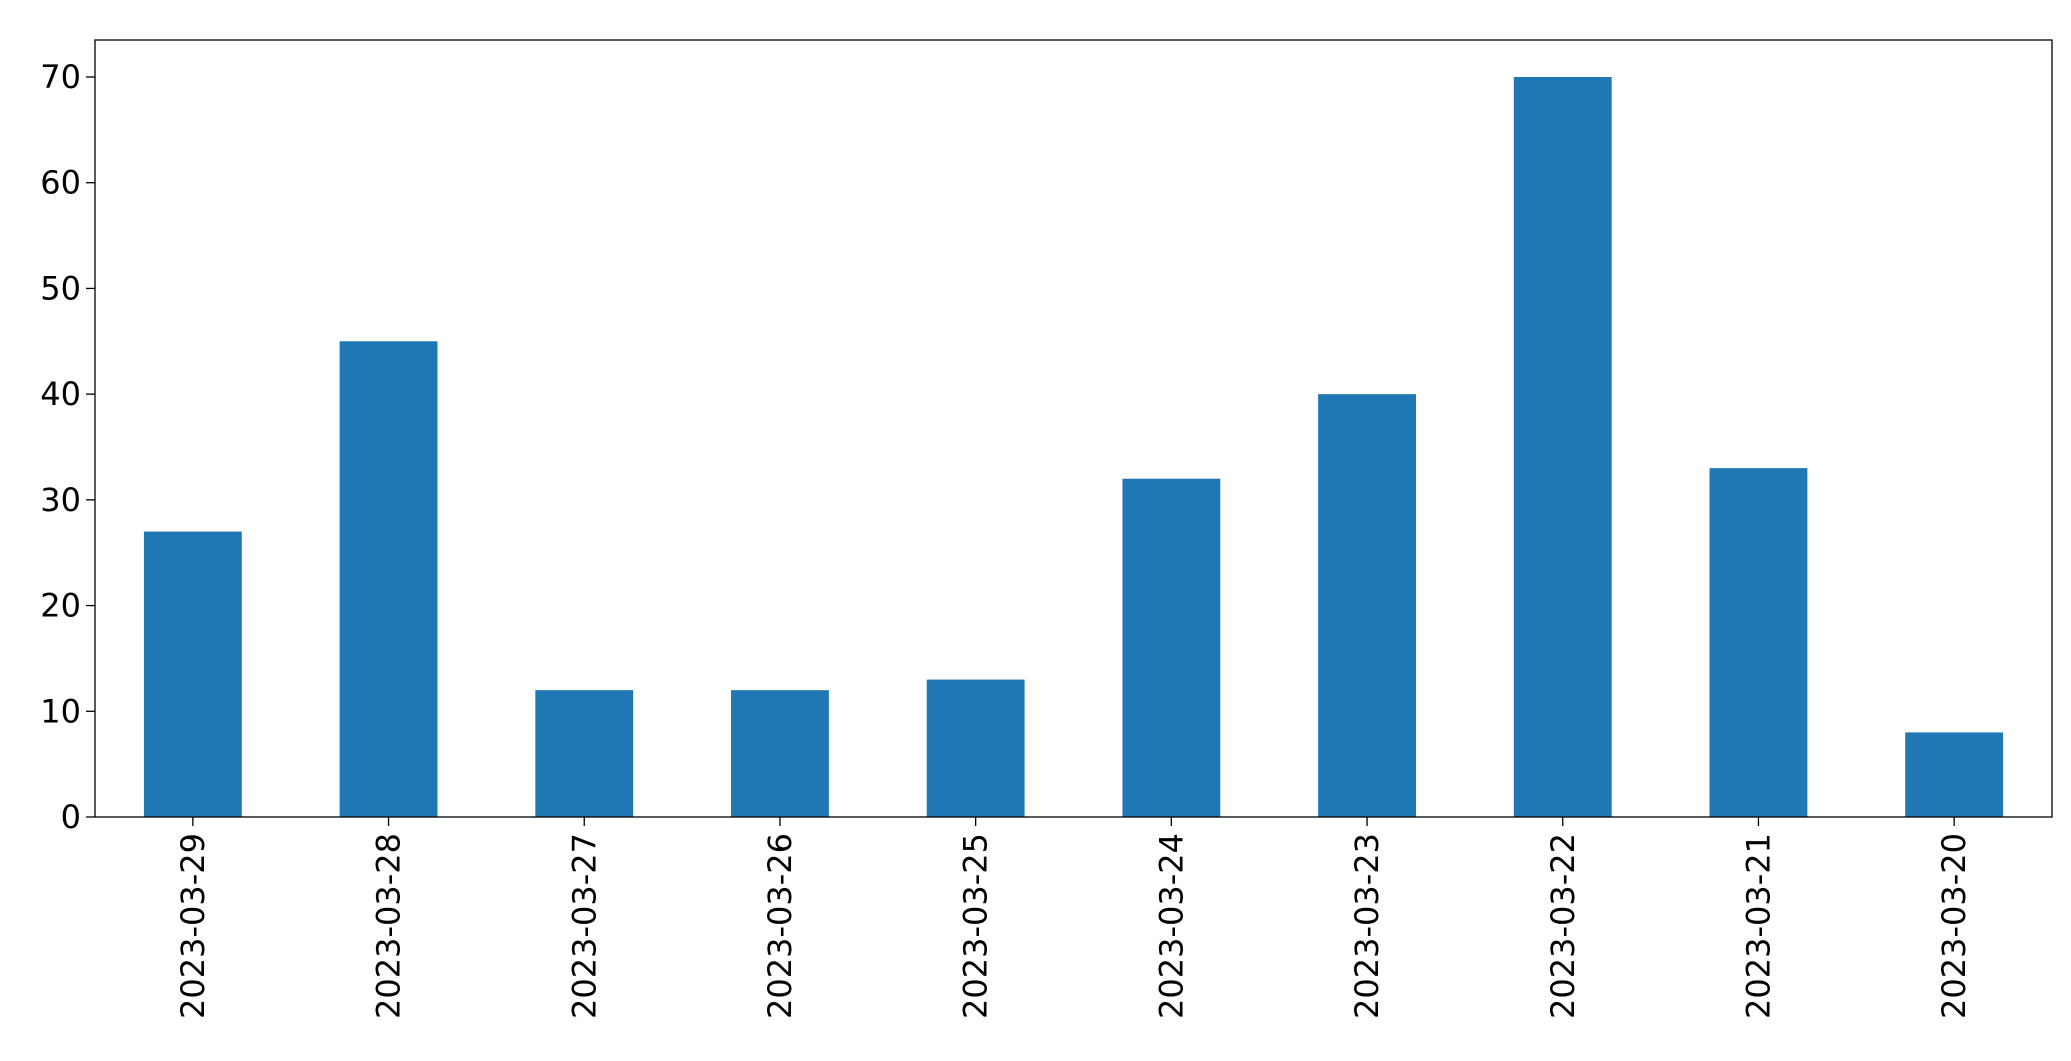  What do you see at coordinates (780, 926) in the screenshot?
I see `x-tick-label: 2023-03-26` at bounding box center [780, 926].